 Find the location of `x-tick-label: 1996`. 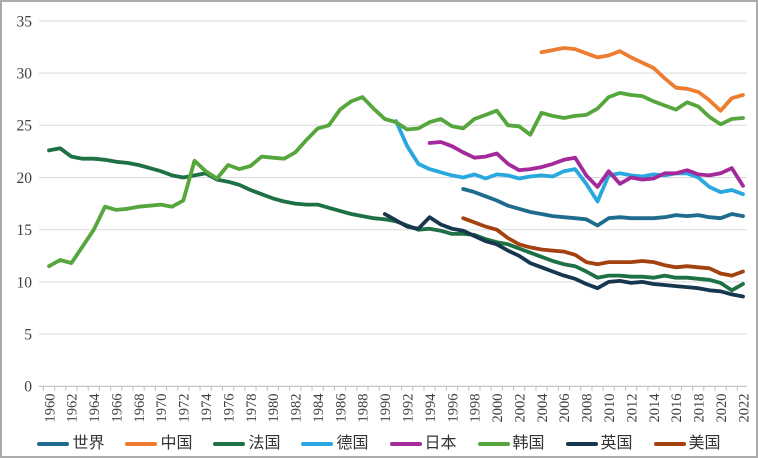

x-tick-label: 1996 is located at coordinates (453, 408).